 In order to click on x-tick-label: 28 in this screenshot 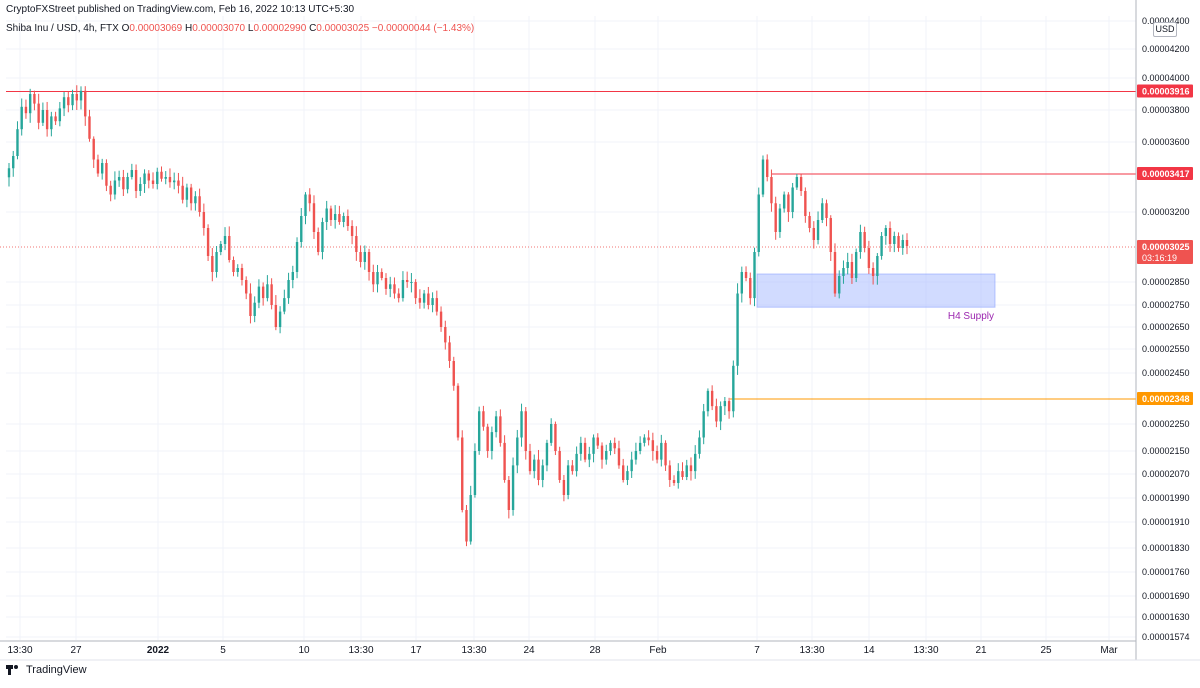, I will do `click(595, 650)`.